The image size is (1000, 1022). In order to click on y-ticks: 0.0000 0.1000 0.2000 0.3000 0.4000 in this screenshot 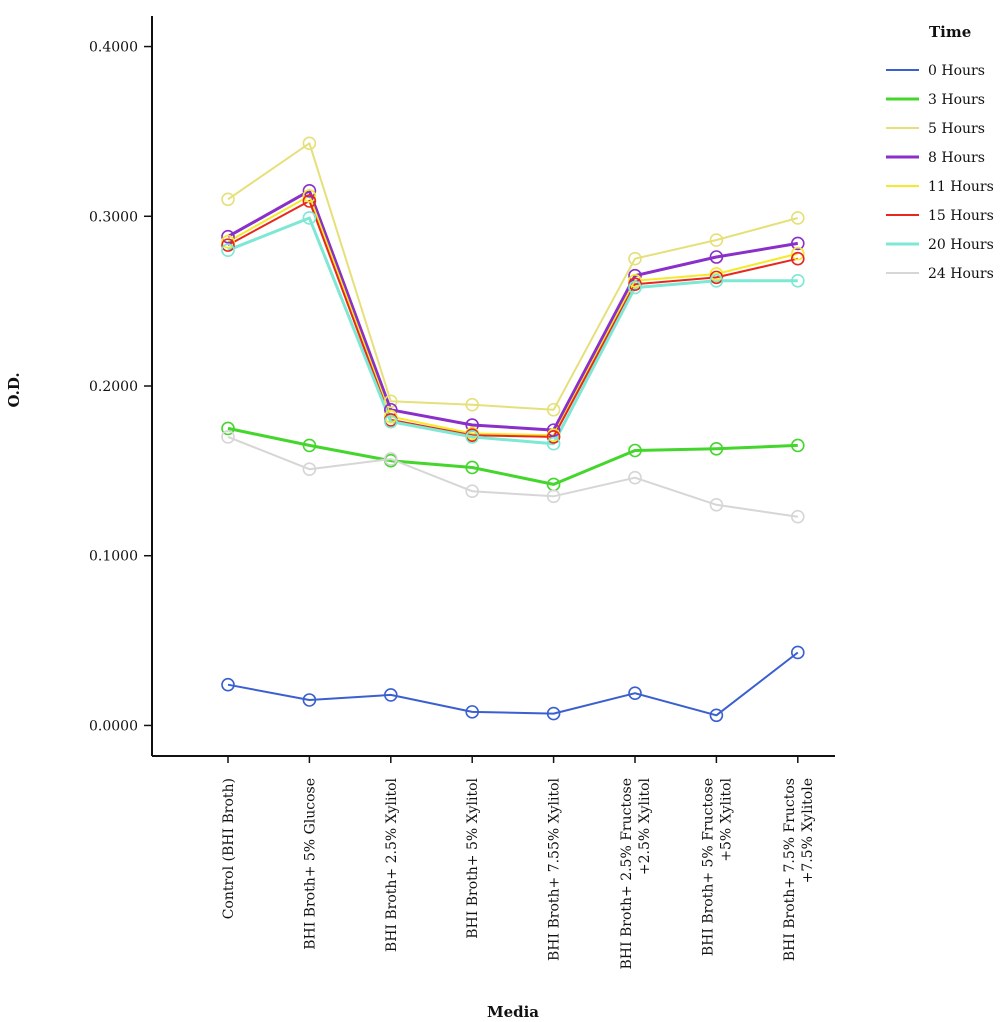, I will do `click(120, 387)`.